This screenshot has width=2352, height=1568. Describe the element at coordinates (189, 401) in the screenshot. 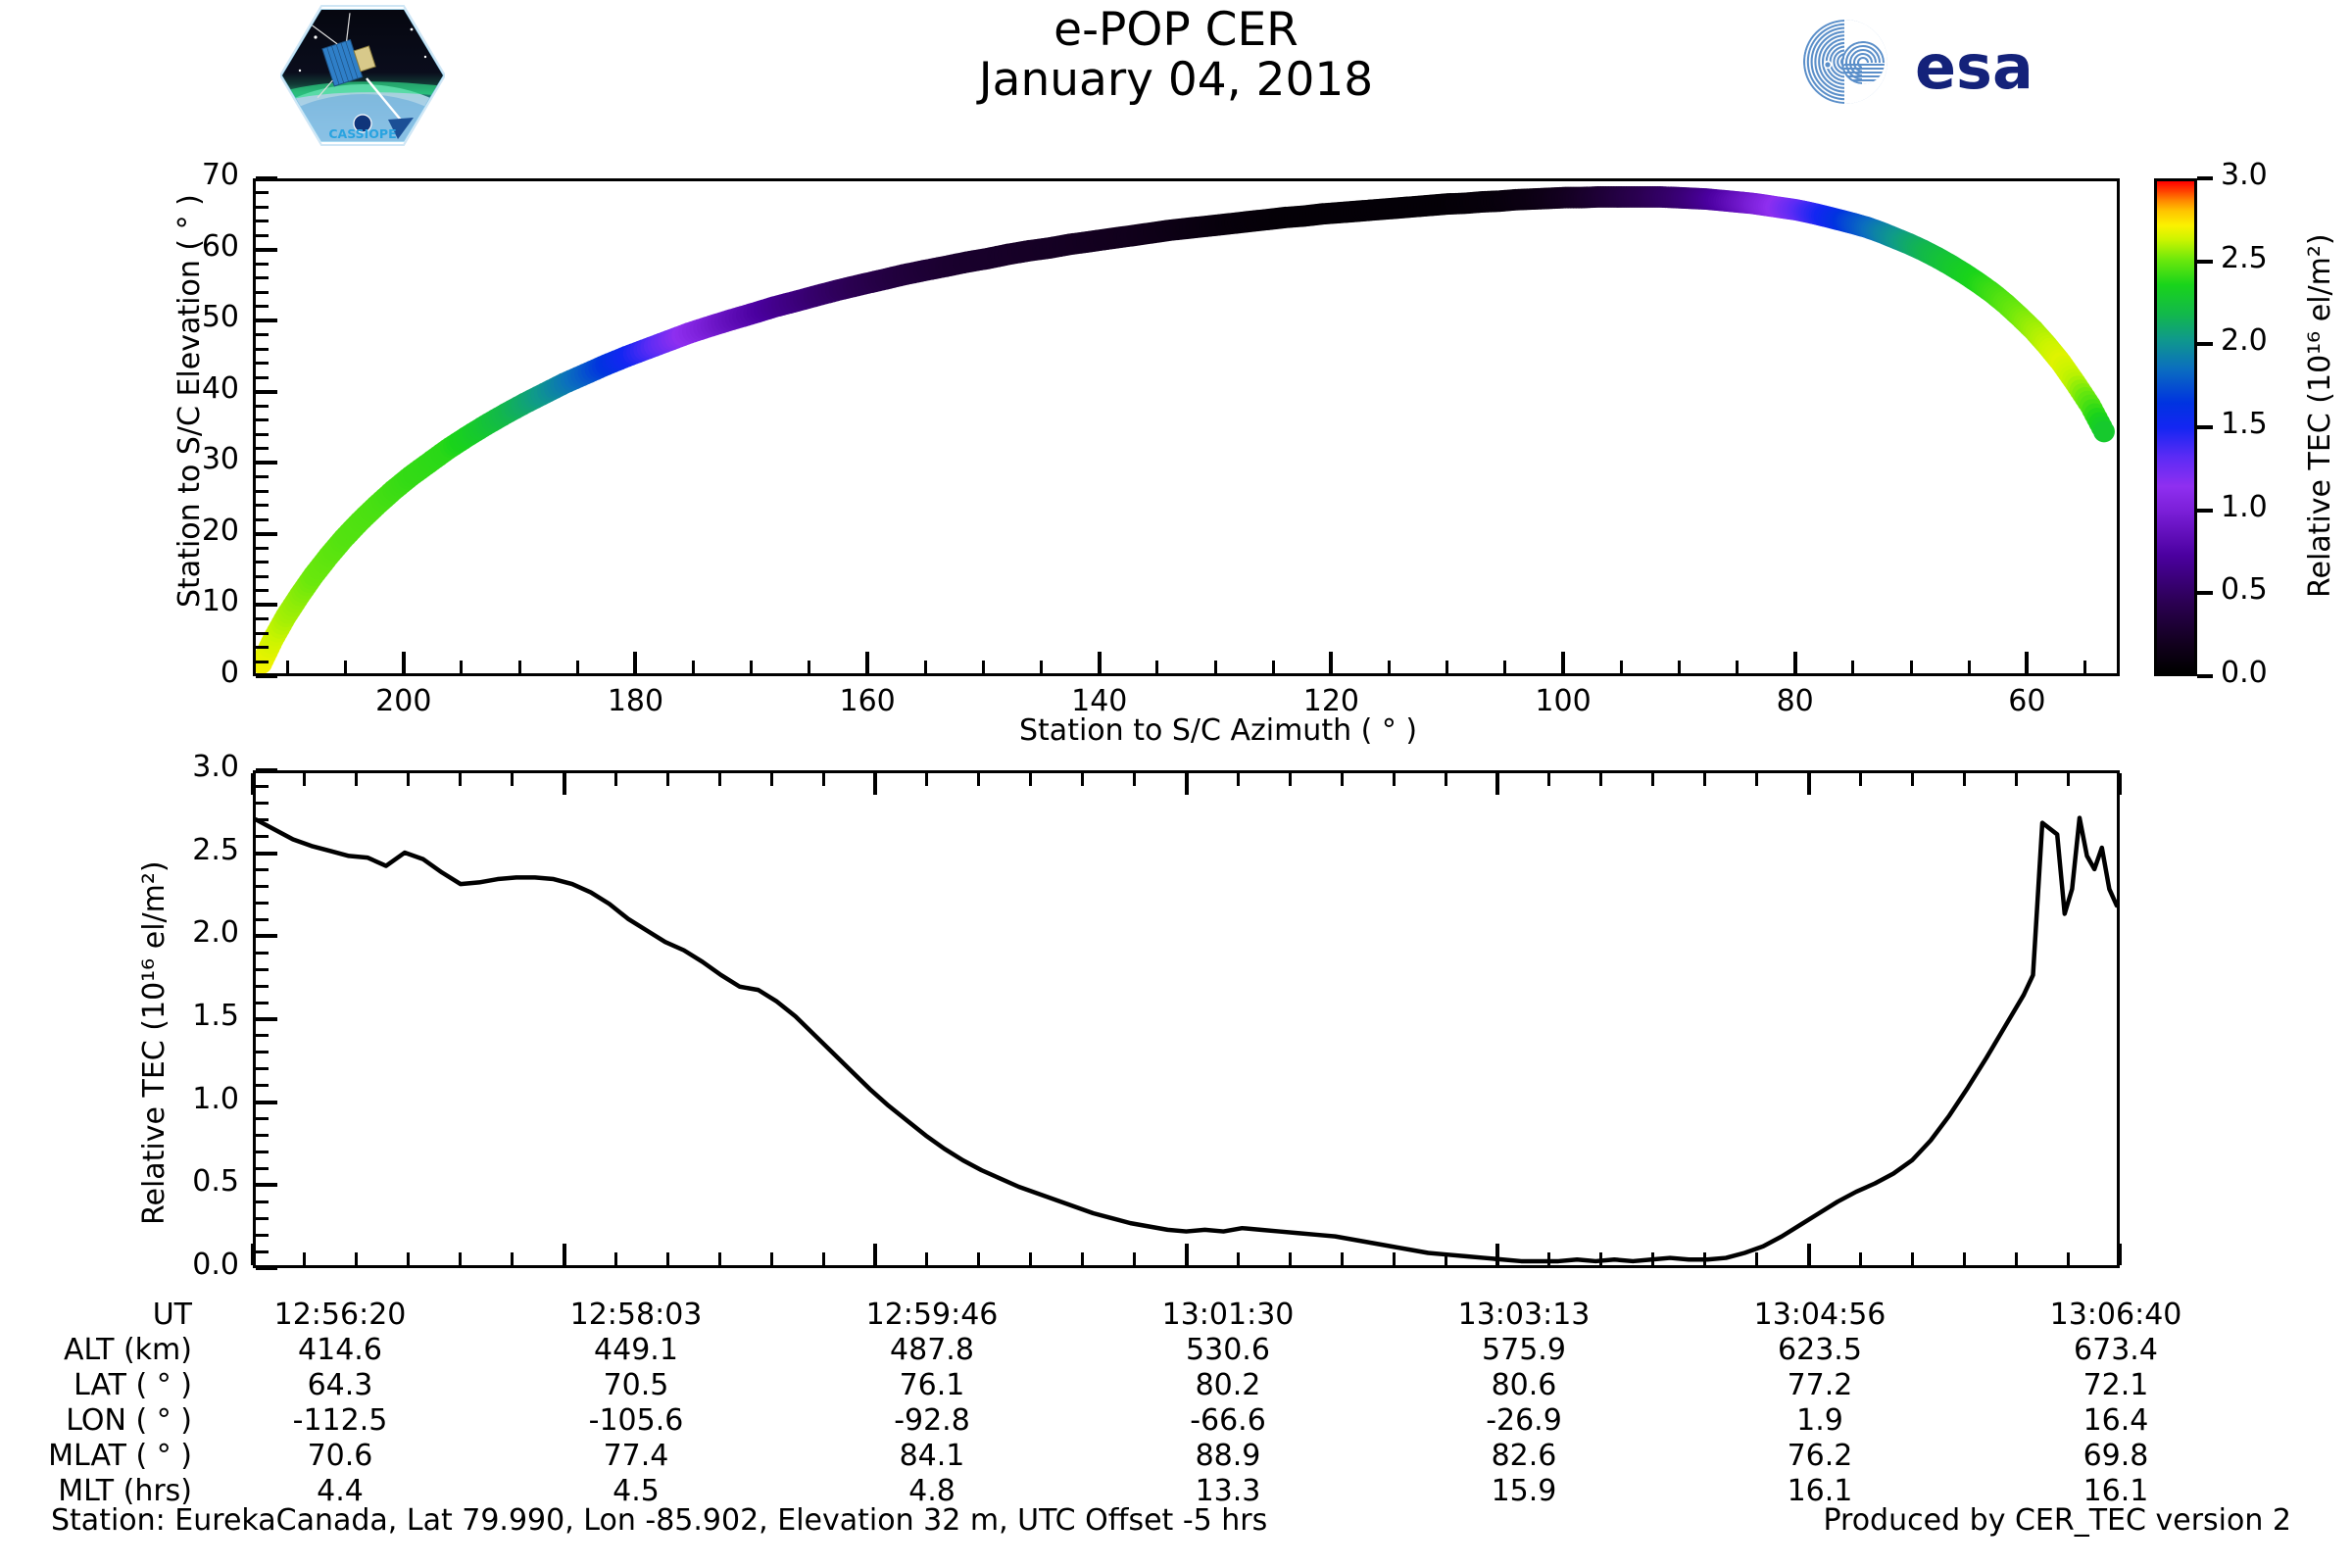

I see `sky-track-ylabel: Station to S/C Elevation ( ° )` at that location.